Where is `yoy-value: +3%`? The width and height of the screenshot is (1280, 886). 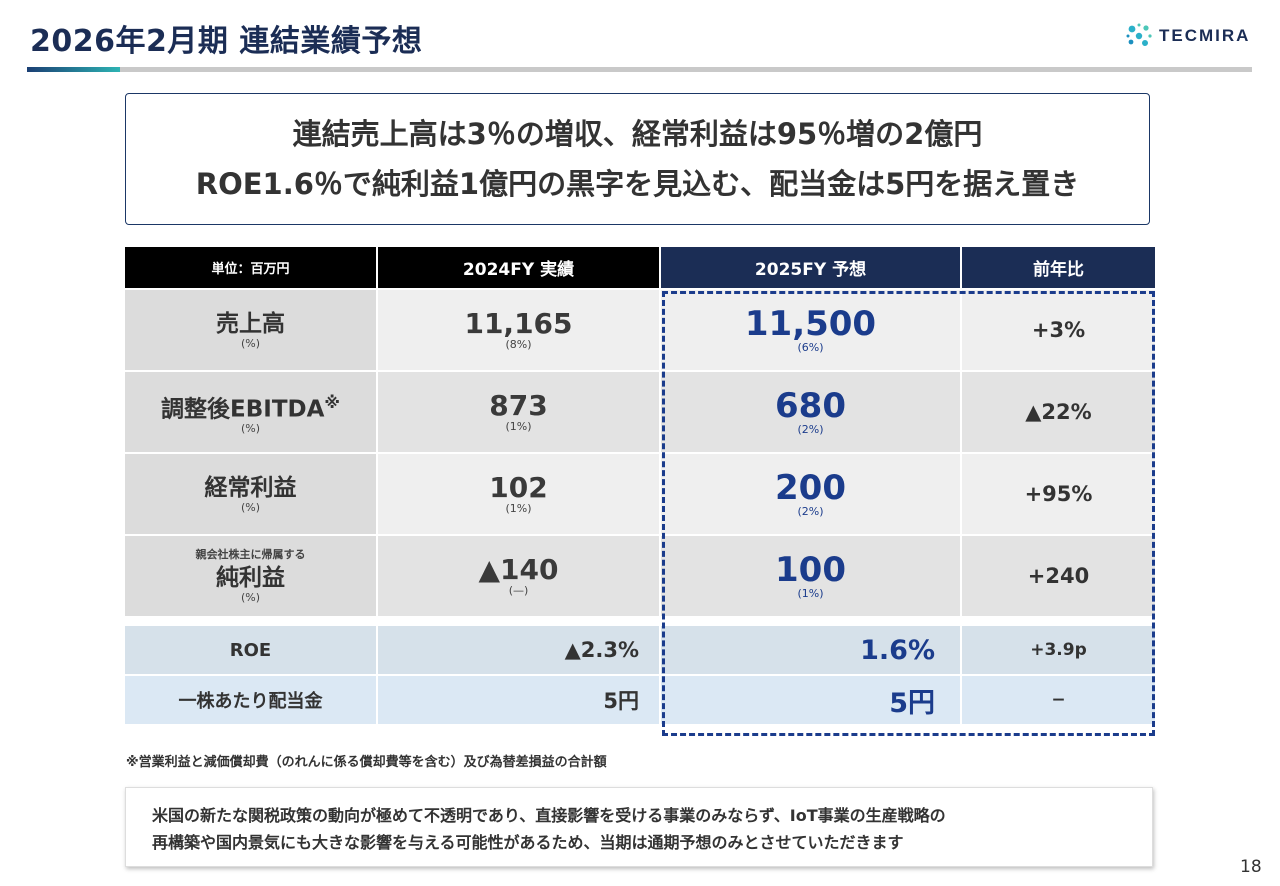
yoy-value: +3% is located at coordinates (1058, 330).